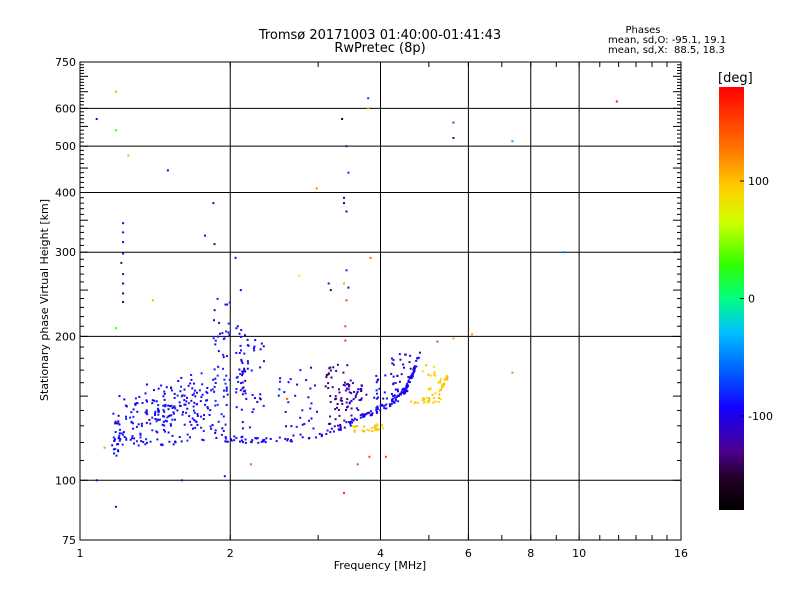 Image resolution: width=800 pixels, height=600 pixels. What do you see at coordinates (65, 480) in the screenshot?
I see `y-tick-label: 100` at bounding box center [65, 480].